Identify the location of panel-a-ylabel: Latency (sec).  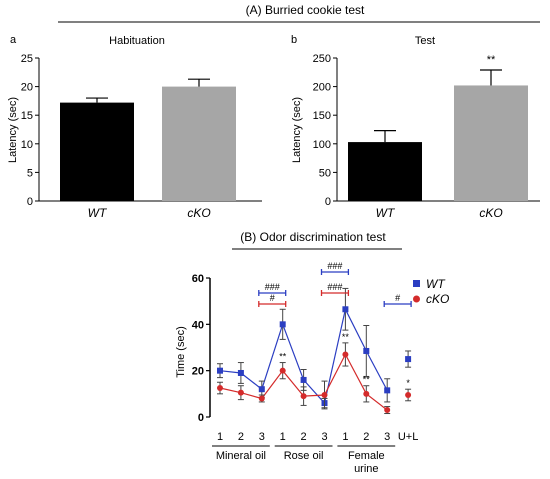
(13, 130).